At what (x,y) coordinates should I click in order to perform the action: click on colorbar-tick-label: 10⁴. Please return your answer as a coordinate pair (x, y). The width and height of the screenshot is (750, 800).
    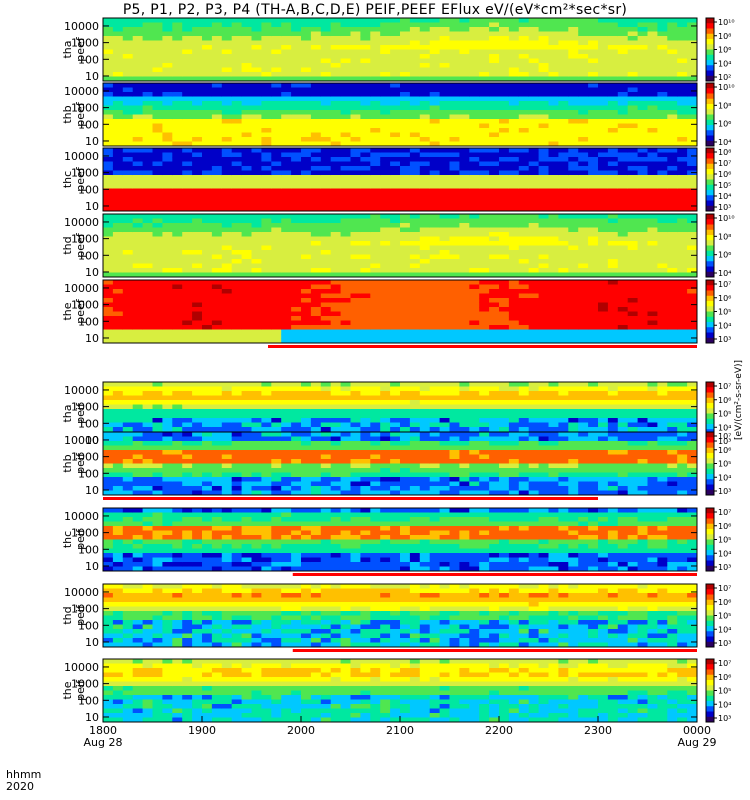
    Looking at the image, I should click on (724, 196).